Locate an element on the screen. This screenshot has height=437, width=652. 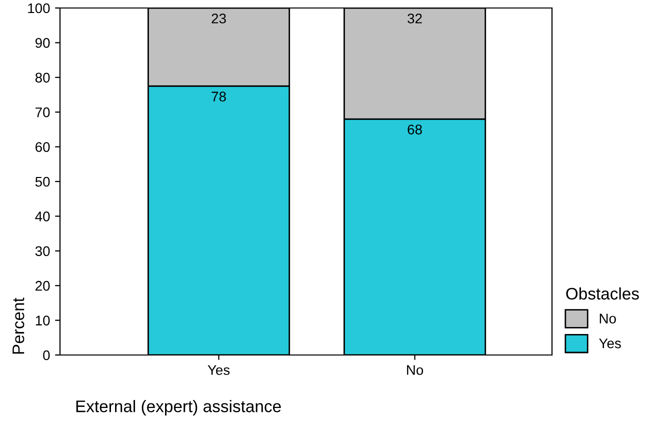
y-axis-title: Percent is located at coordinates (18, 326).